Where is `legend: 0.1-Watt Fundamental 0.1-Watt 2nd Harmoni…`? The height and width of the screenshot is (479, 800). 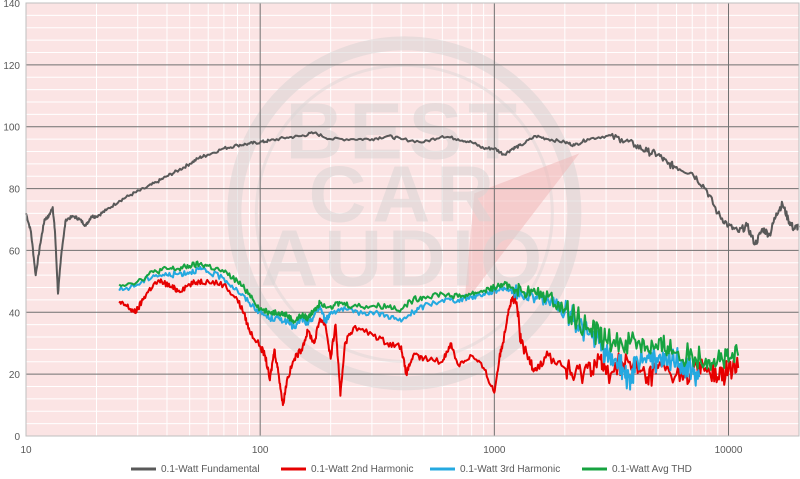
legend: 0.1-Watt Fundamental 0.1-Watt 2nd Harmoni… is located at coordinates (411, 469).